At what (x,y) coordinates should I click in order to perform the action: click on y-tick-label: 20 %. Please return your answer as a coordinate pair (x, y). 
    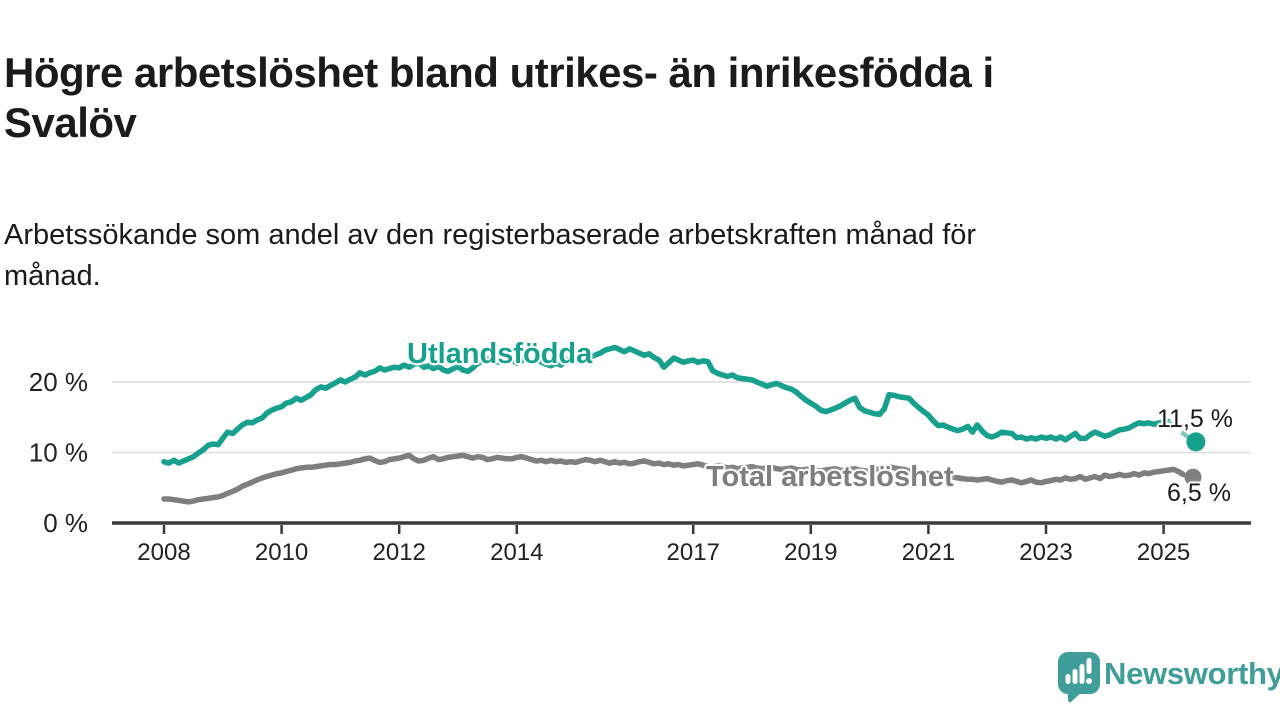
    Looking at the image, I should click on (58, 382).